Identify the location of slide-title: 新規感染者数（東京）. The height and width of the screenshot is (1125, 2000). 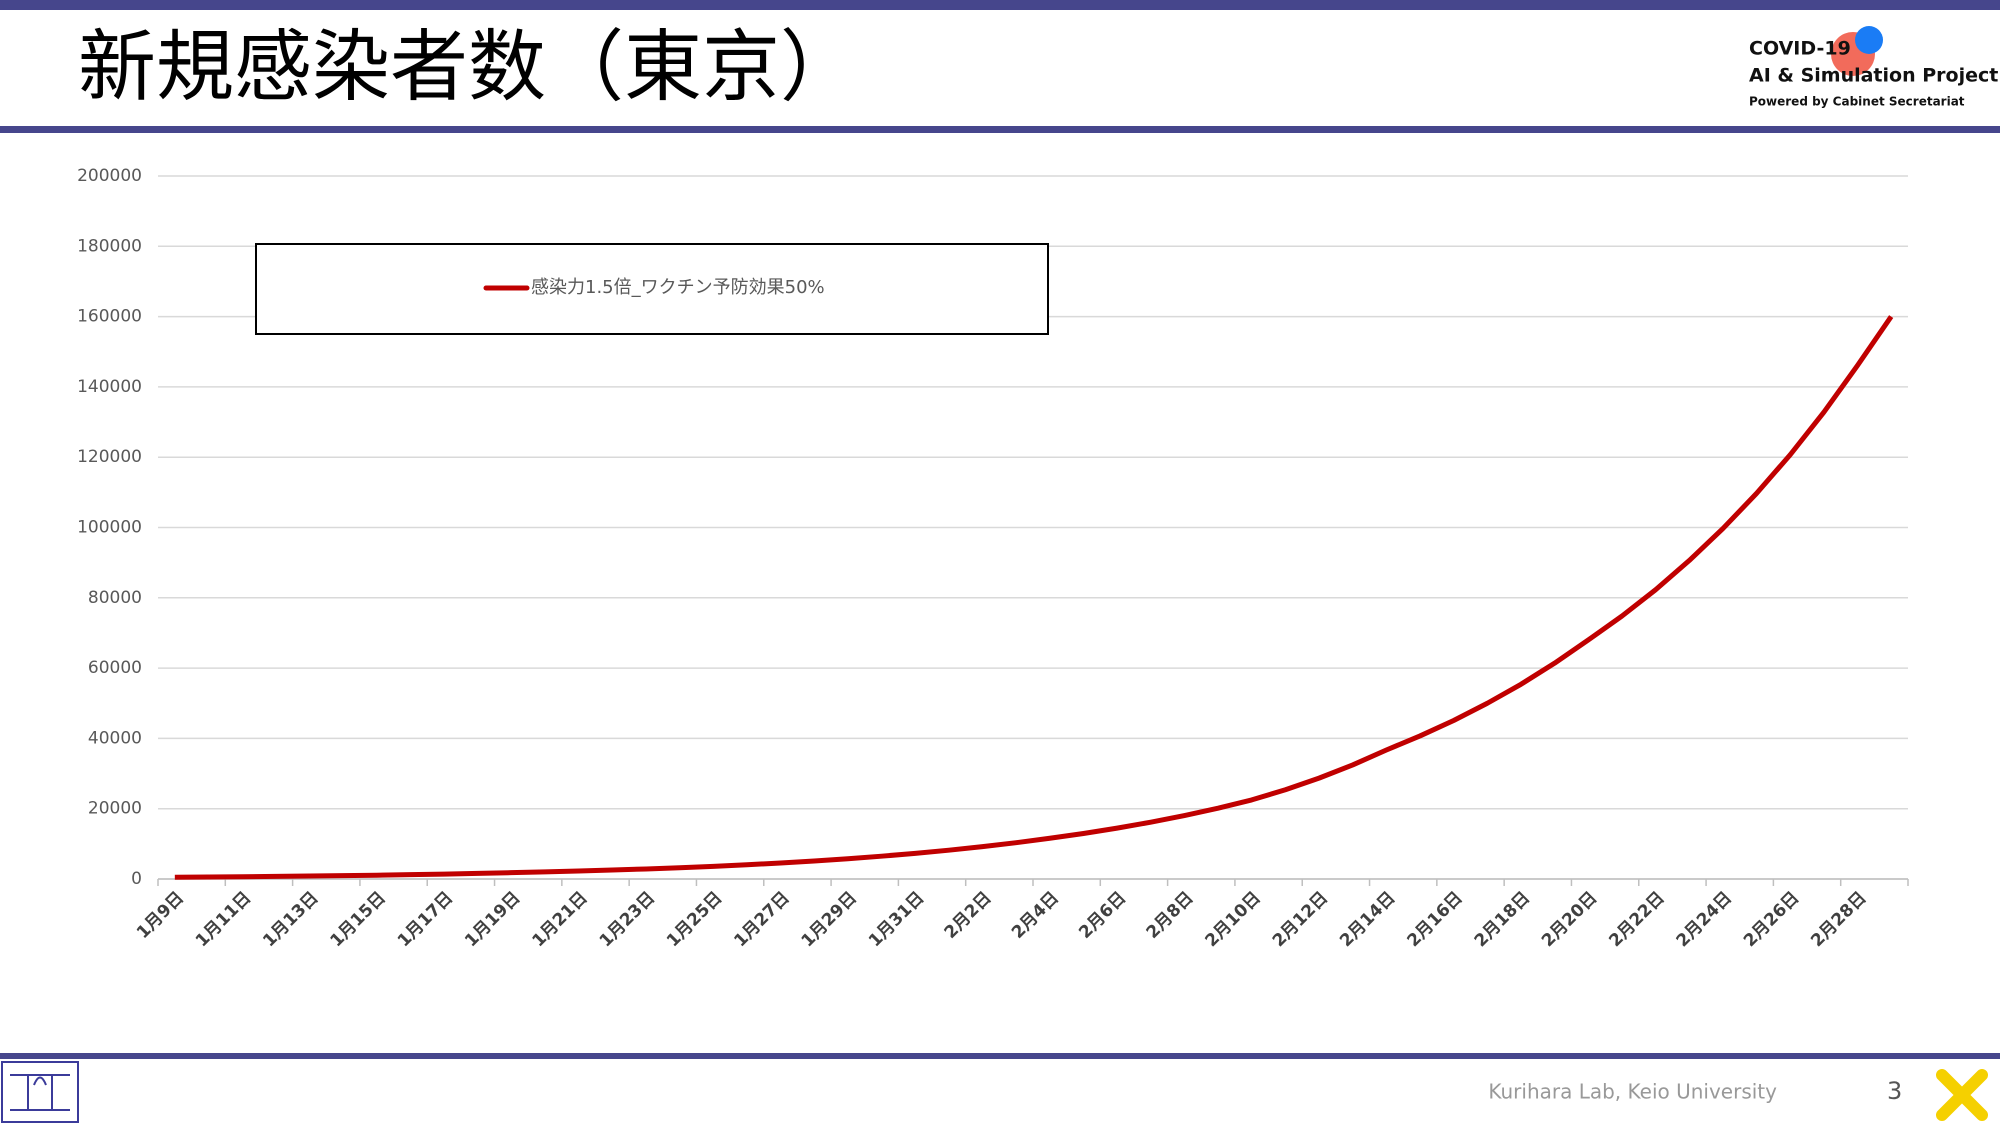
(468, 67).